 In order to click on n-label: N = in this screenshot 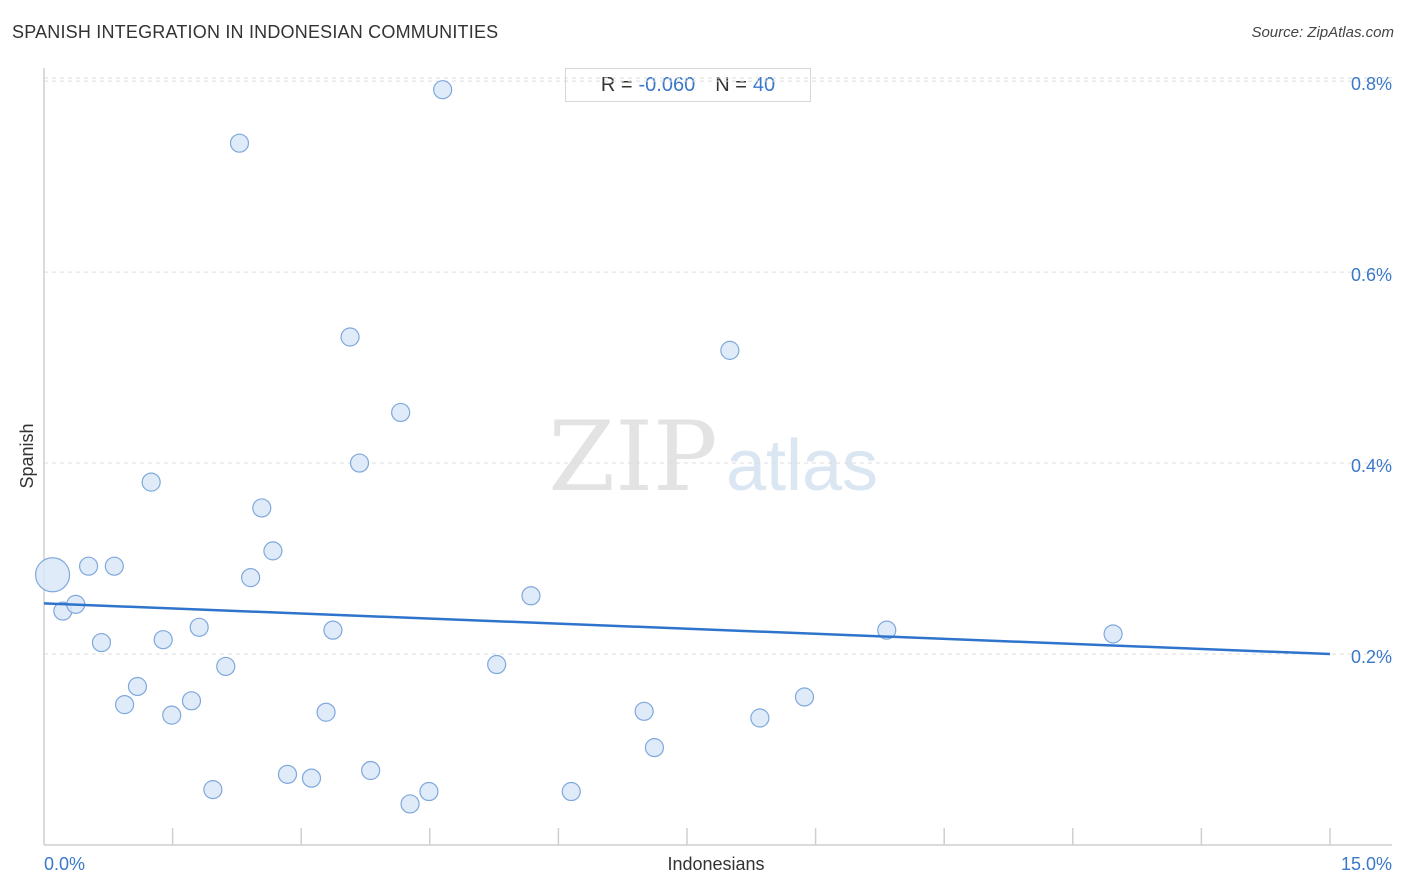, I will do `click(731, 84)`.